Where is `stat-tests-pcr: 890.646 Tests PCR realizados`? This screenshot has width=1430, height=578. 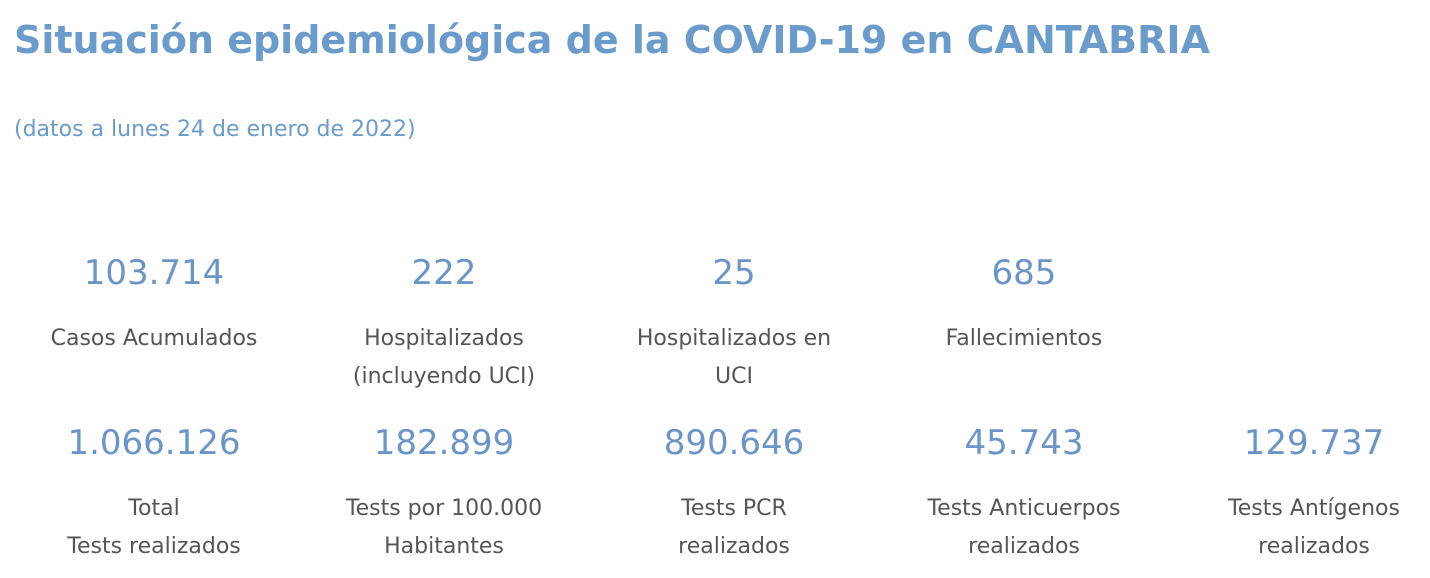
stat-tests-pcr: 890.646 Tests PCR realizados is located at coordinates (734, 494).